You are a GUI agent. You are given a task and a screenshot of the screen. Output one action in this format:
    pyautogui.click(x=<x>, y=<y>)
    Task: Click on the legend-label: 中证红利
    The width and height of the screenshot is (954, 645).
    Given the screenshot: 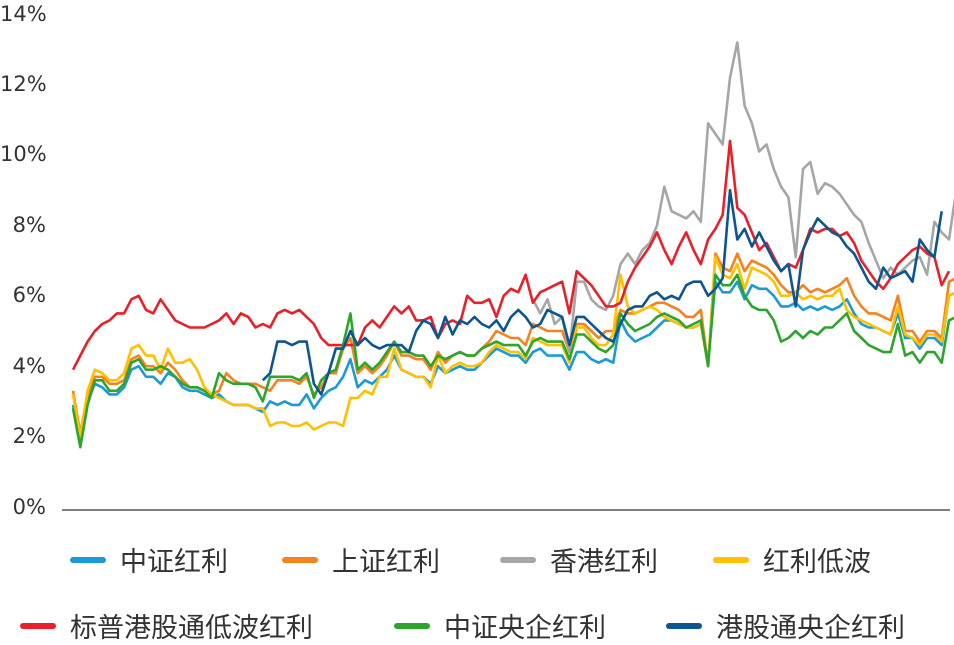 What is the action you would take?
    pyautogui.click(x=174, y=562)
    